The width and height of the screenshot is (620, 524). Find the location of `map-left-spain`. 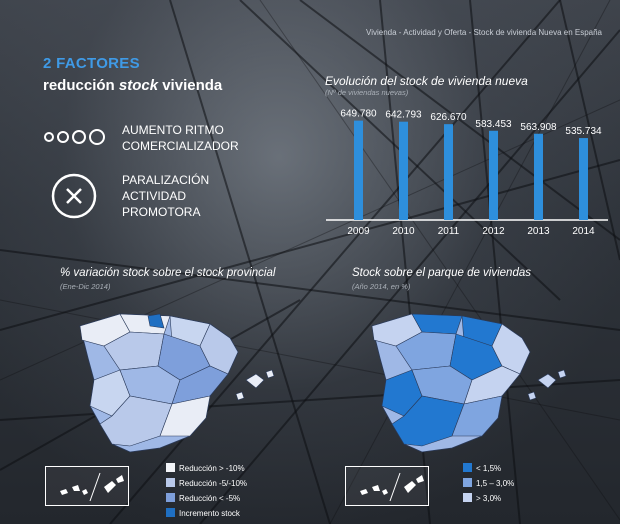

map-left-spain is located at coordinates (177, 383).